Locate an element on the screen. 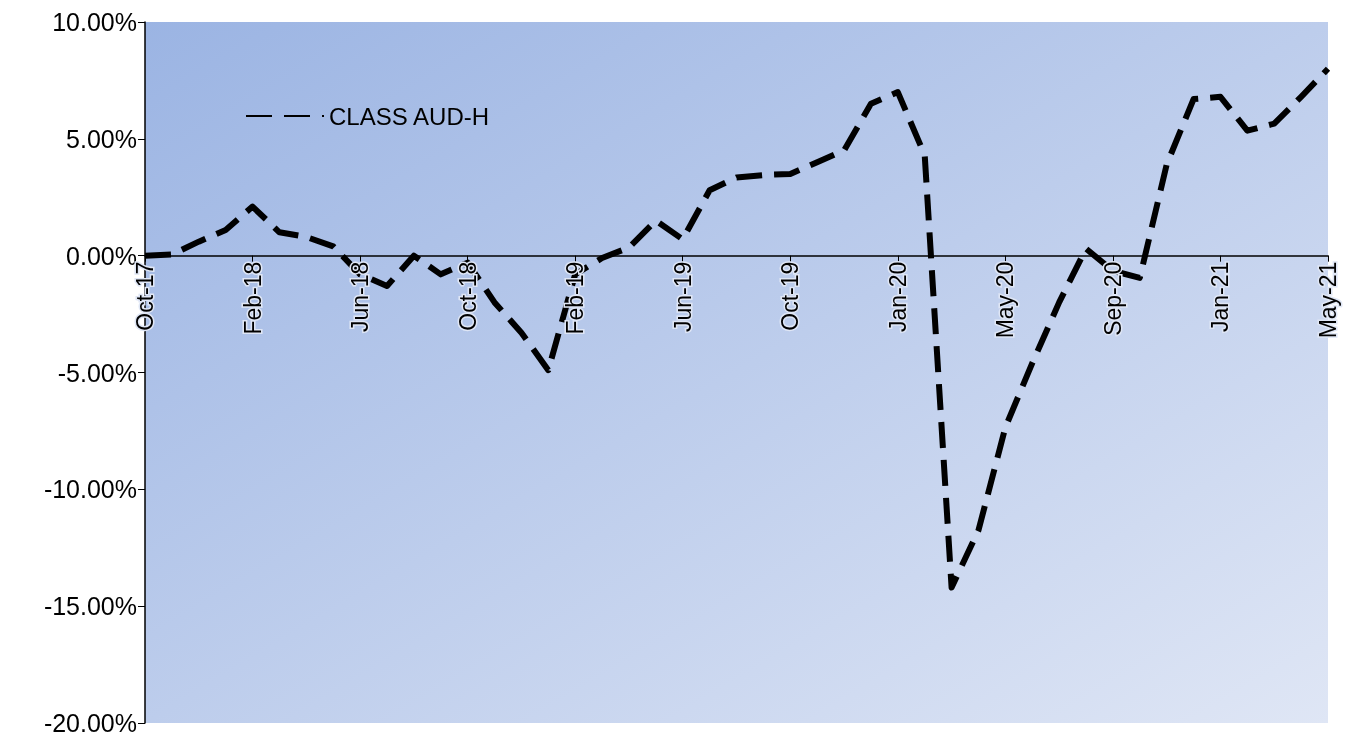  x-tick-label: Oct-18 is located at coordinates (467, 296).